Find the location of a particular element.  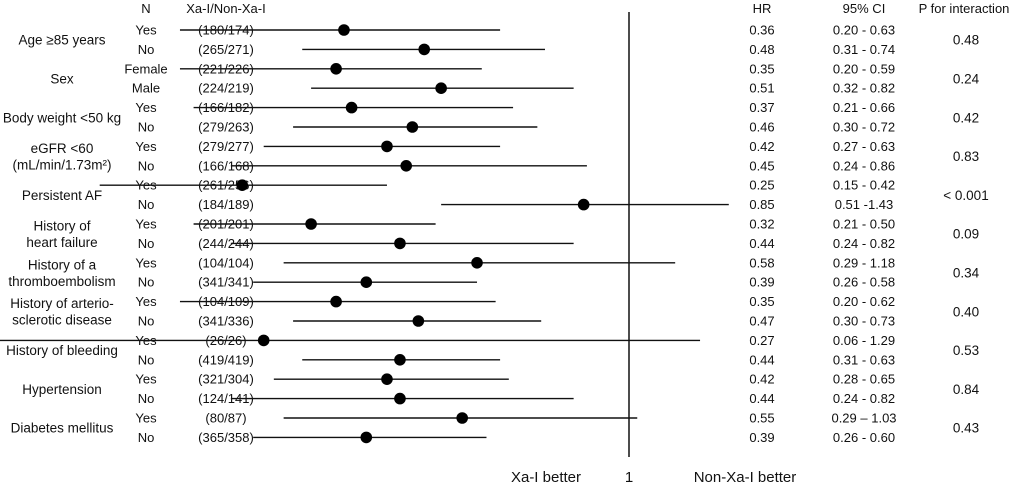

hr-value: 0.46 is located at coordinates (761, 127).